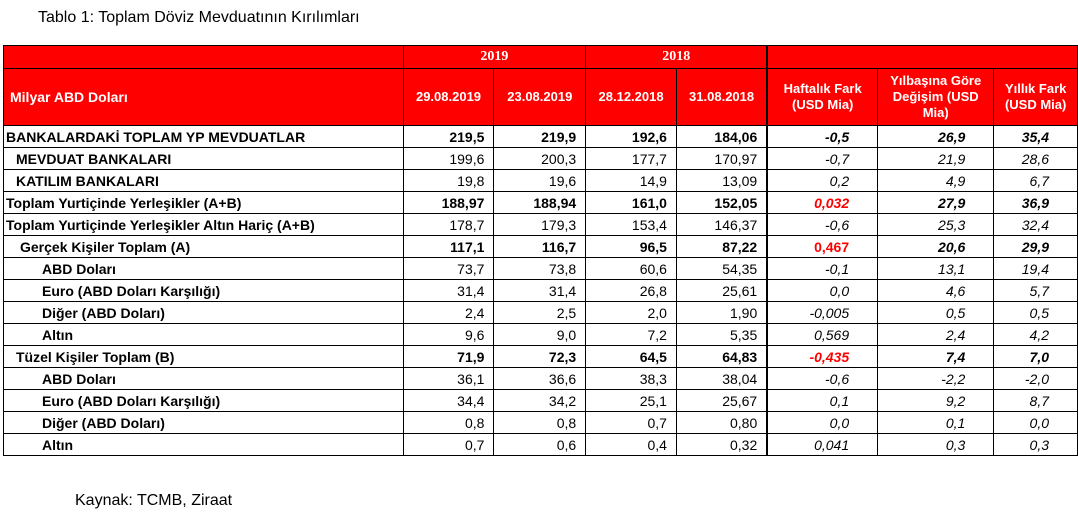 Image resolution: width=1078 pixels, height=528 pixels. I want to click on cell-value: 0,7, so click(631, 422).